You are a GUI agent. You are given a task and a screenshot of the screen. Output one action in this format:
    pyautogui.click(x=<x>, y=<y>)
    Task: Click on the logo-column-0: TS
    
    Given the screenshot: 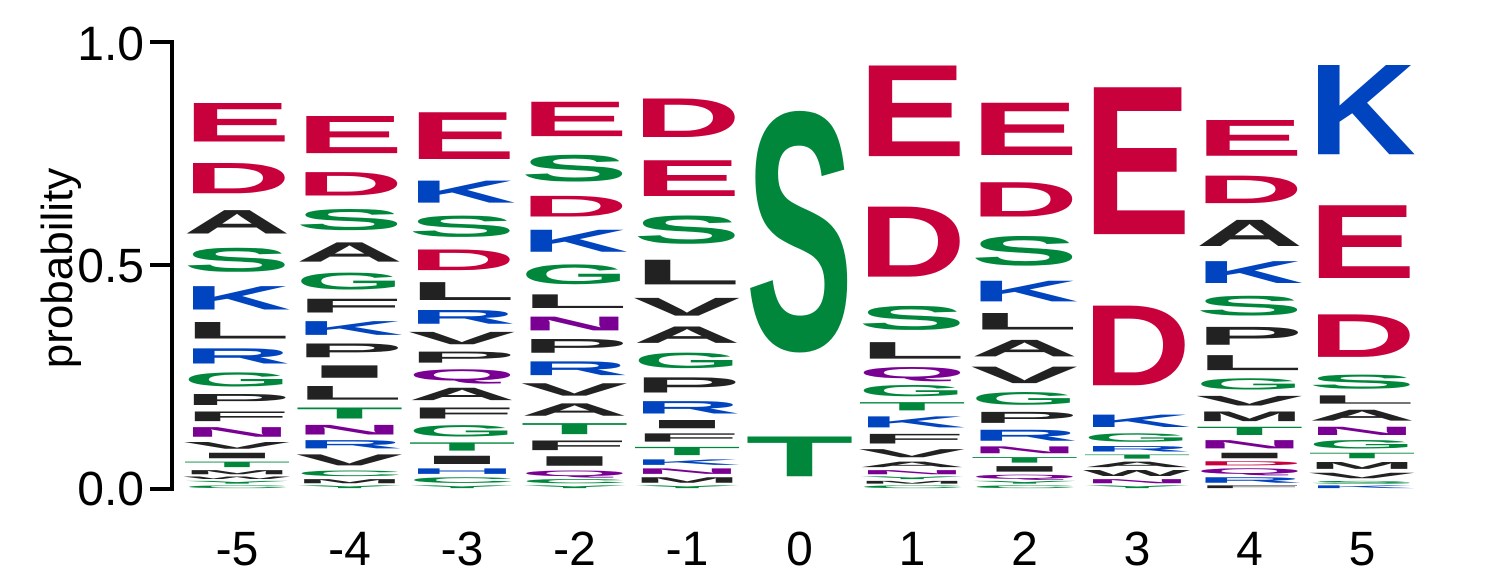 What is the action you would take?
    pyautogui.click(x=800, y=264)
    